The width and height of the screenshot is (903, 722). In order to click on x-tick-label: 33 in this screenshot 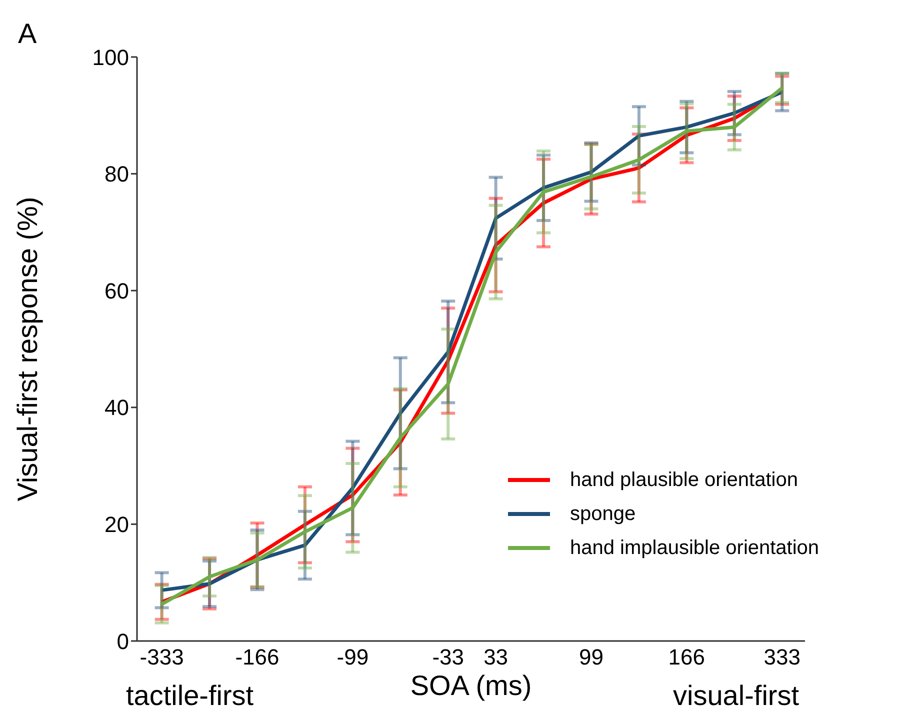, I will do `click(496, 657)`.